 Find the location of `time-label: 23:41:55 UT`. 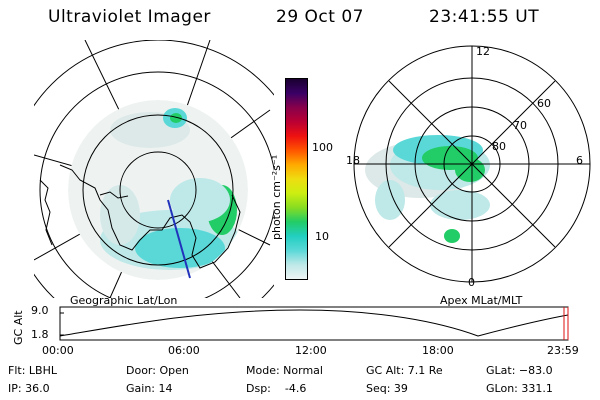

time-label: 23:41:55 UT is located at coordinates (484, 17).